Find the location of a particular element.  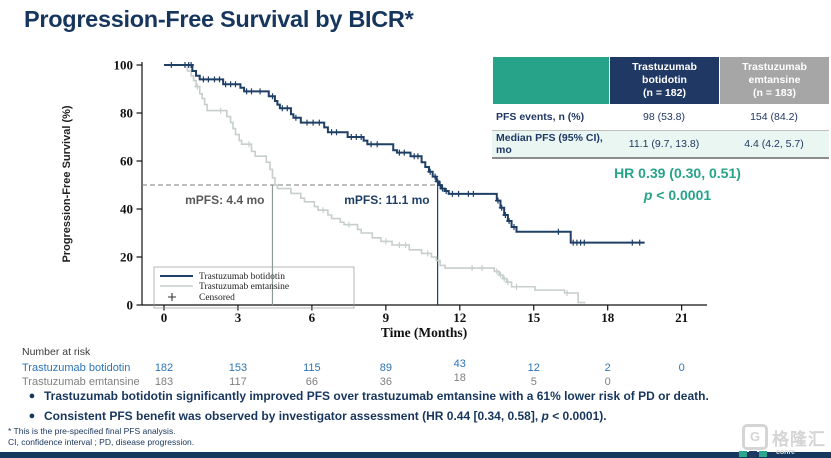

y-tick-label: 100 is located at coordinates (124, 65).